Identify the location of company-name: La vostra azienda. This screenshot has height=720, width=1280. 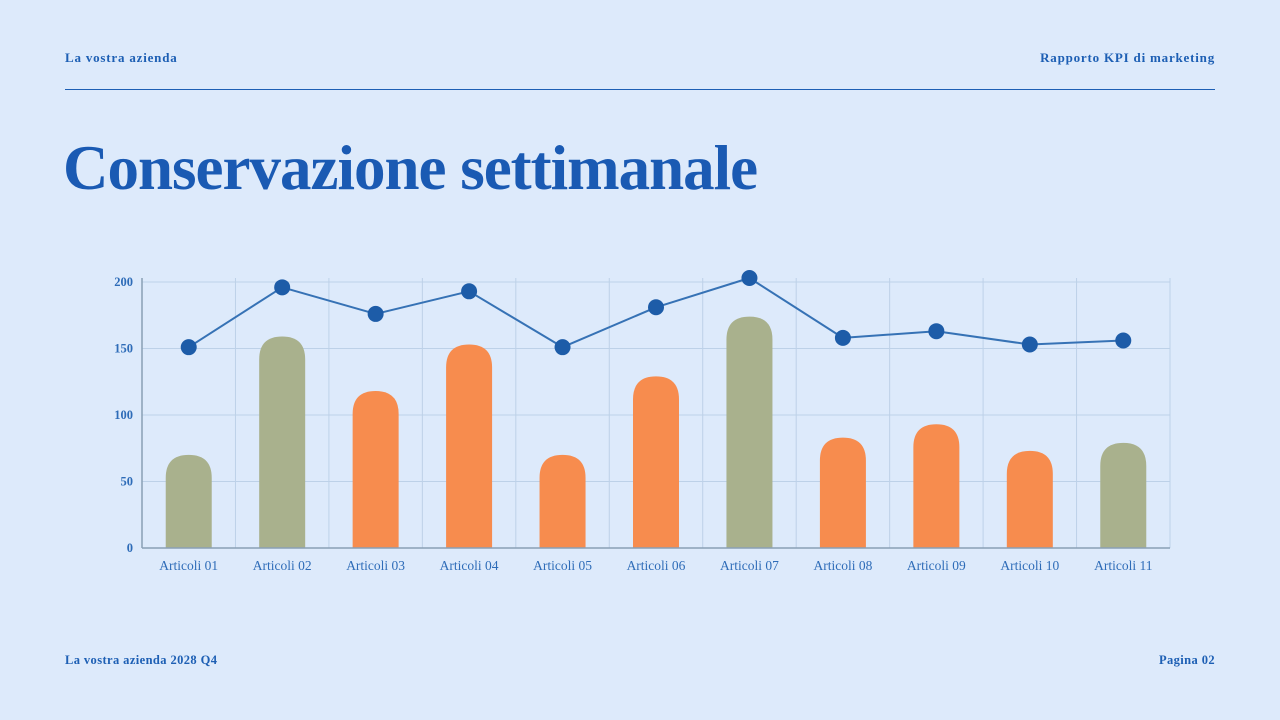
(121, 57).